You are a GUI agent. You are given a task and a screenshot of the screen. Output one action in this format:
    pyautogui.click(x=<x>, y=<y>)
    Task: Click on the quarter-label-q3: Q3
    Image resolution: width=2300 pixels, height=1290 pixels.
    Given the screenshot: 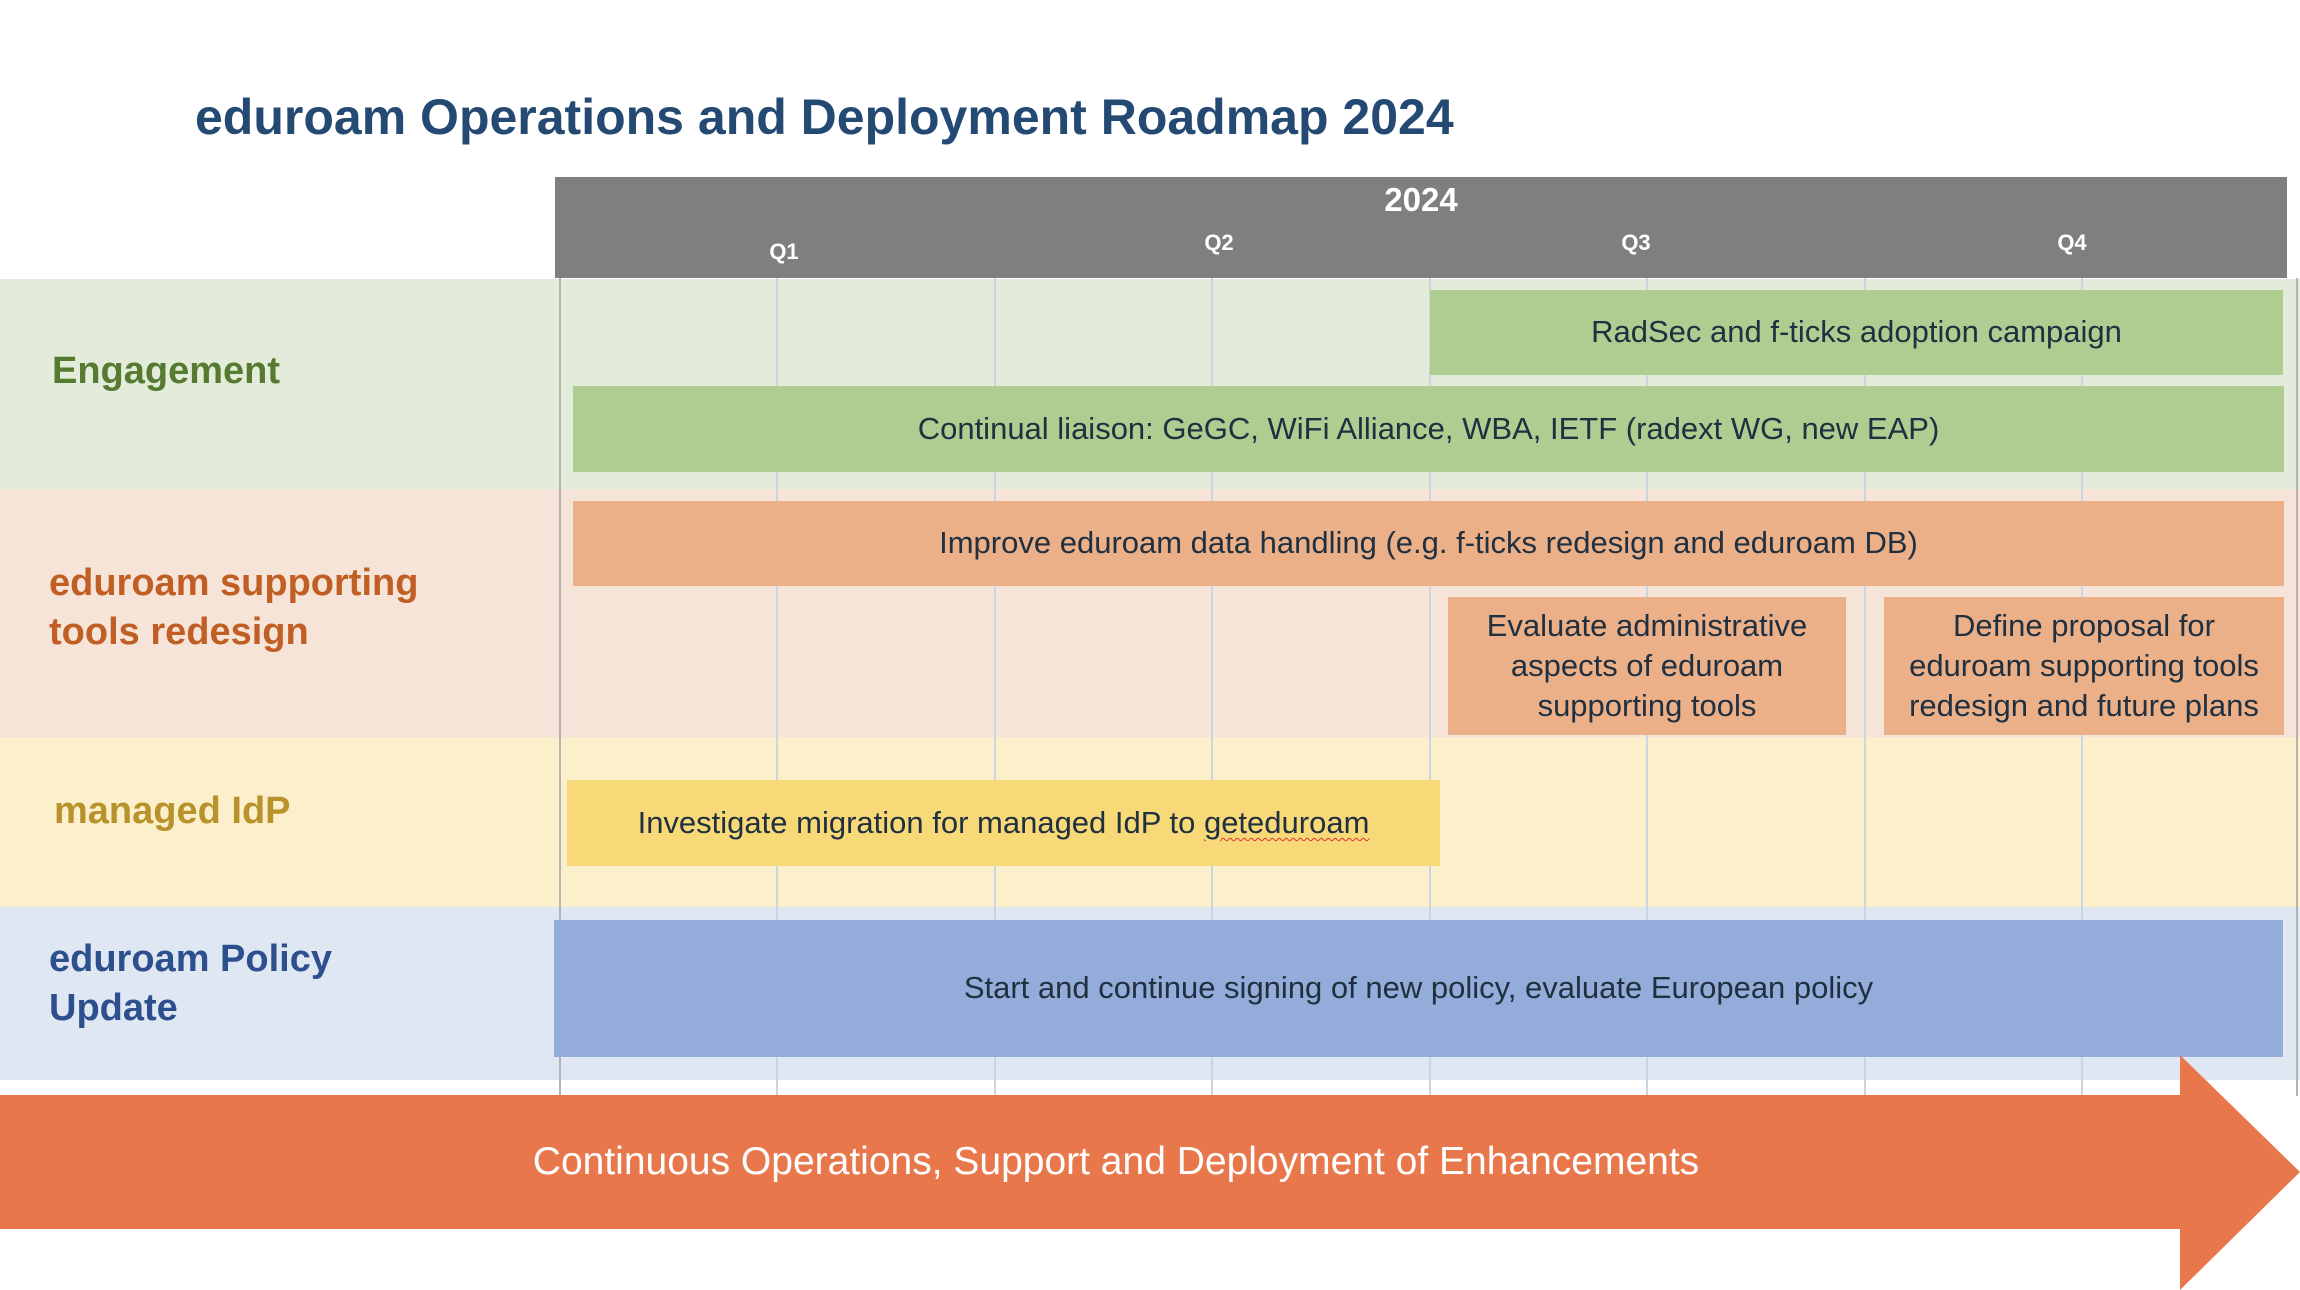 What is the action you would take?
    pyautogui.click(x=1636, y=242)
    